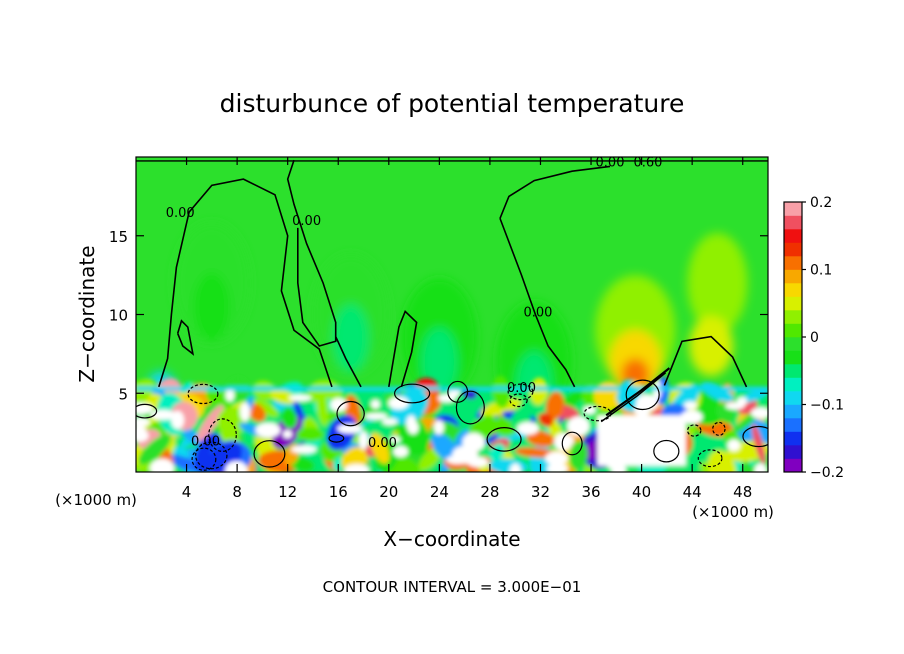 The image size is (904, 654). What do you see at coordinates (827, 406) in the screenshot?
I see `colorbar-tick-label: −0.1` at bounding box center [827, 406].